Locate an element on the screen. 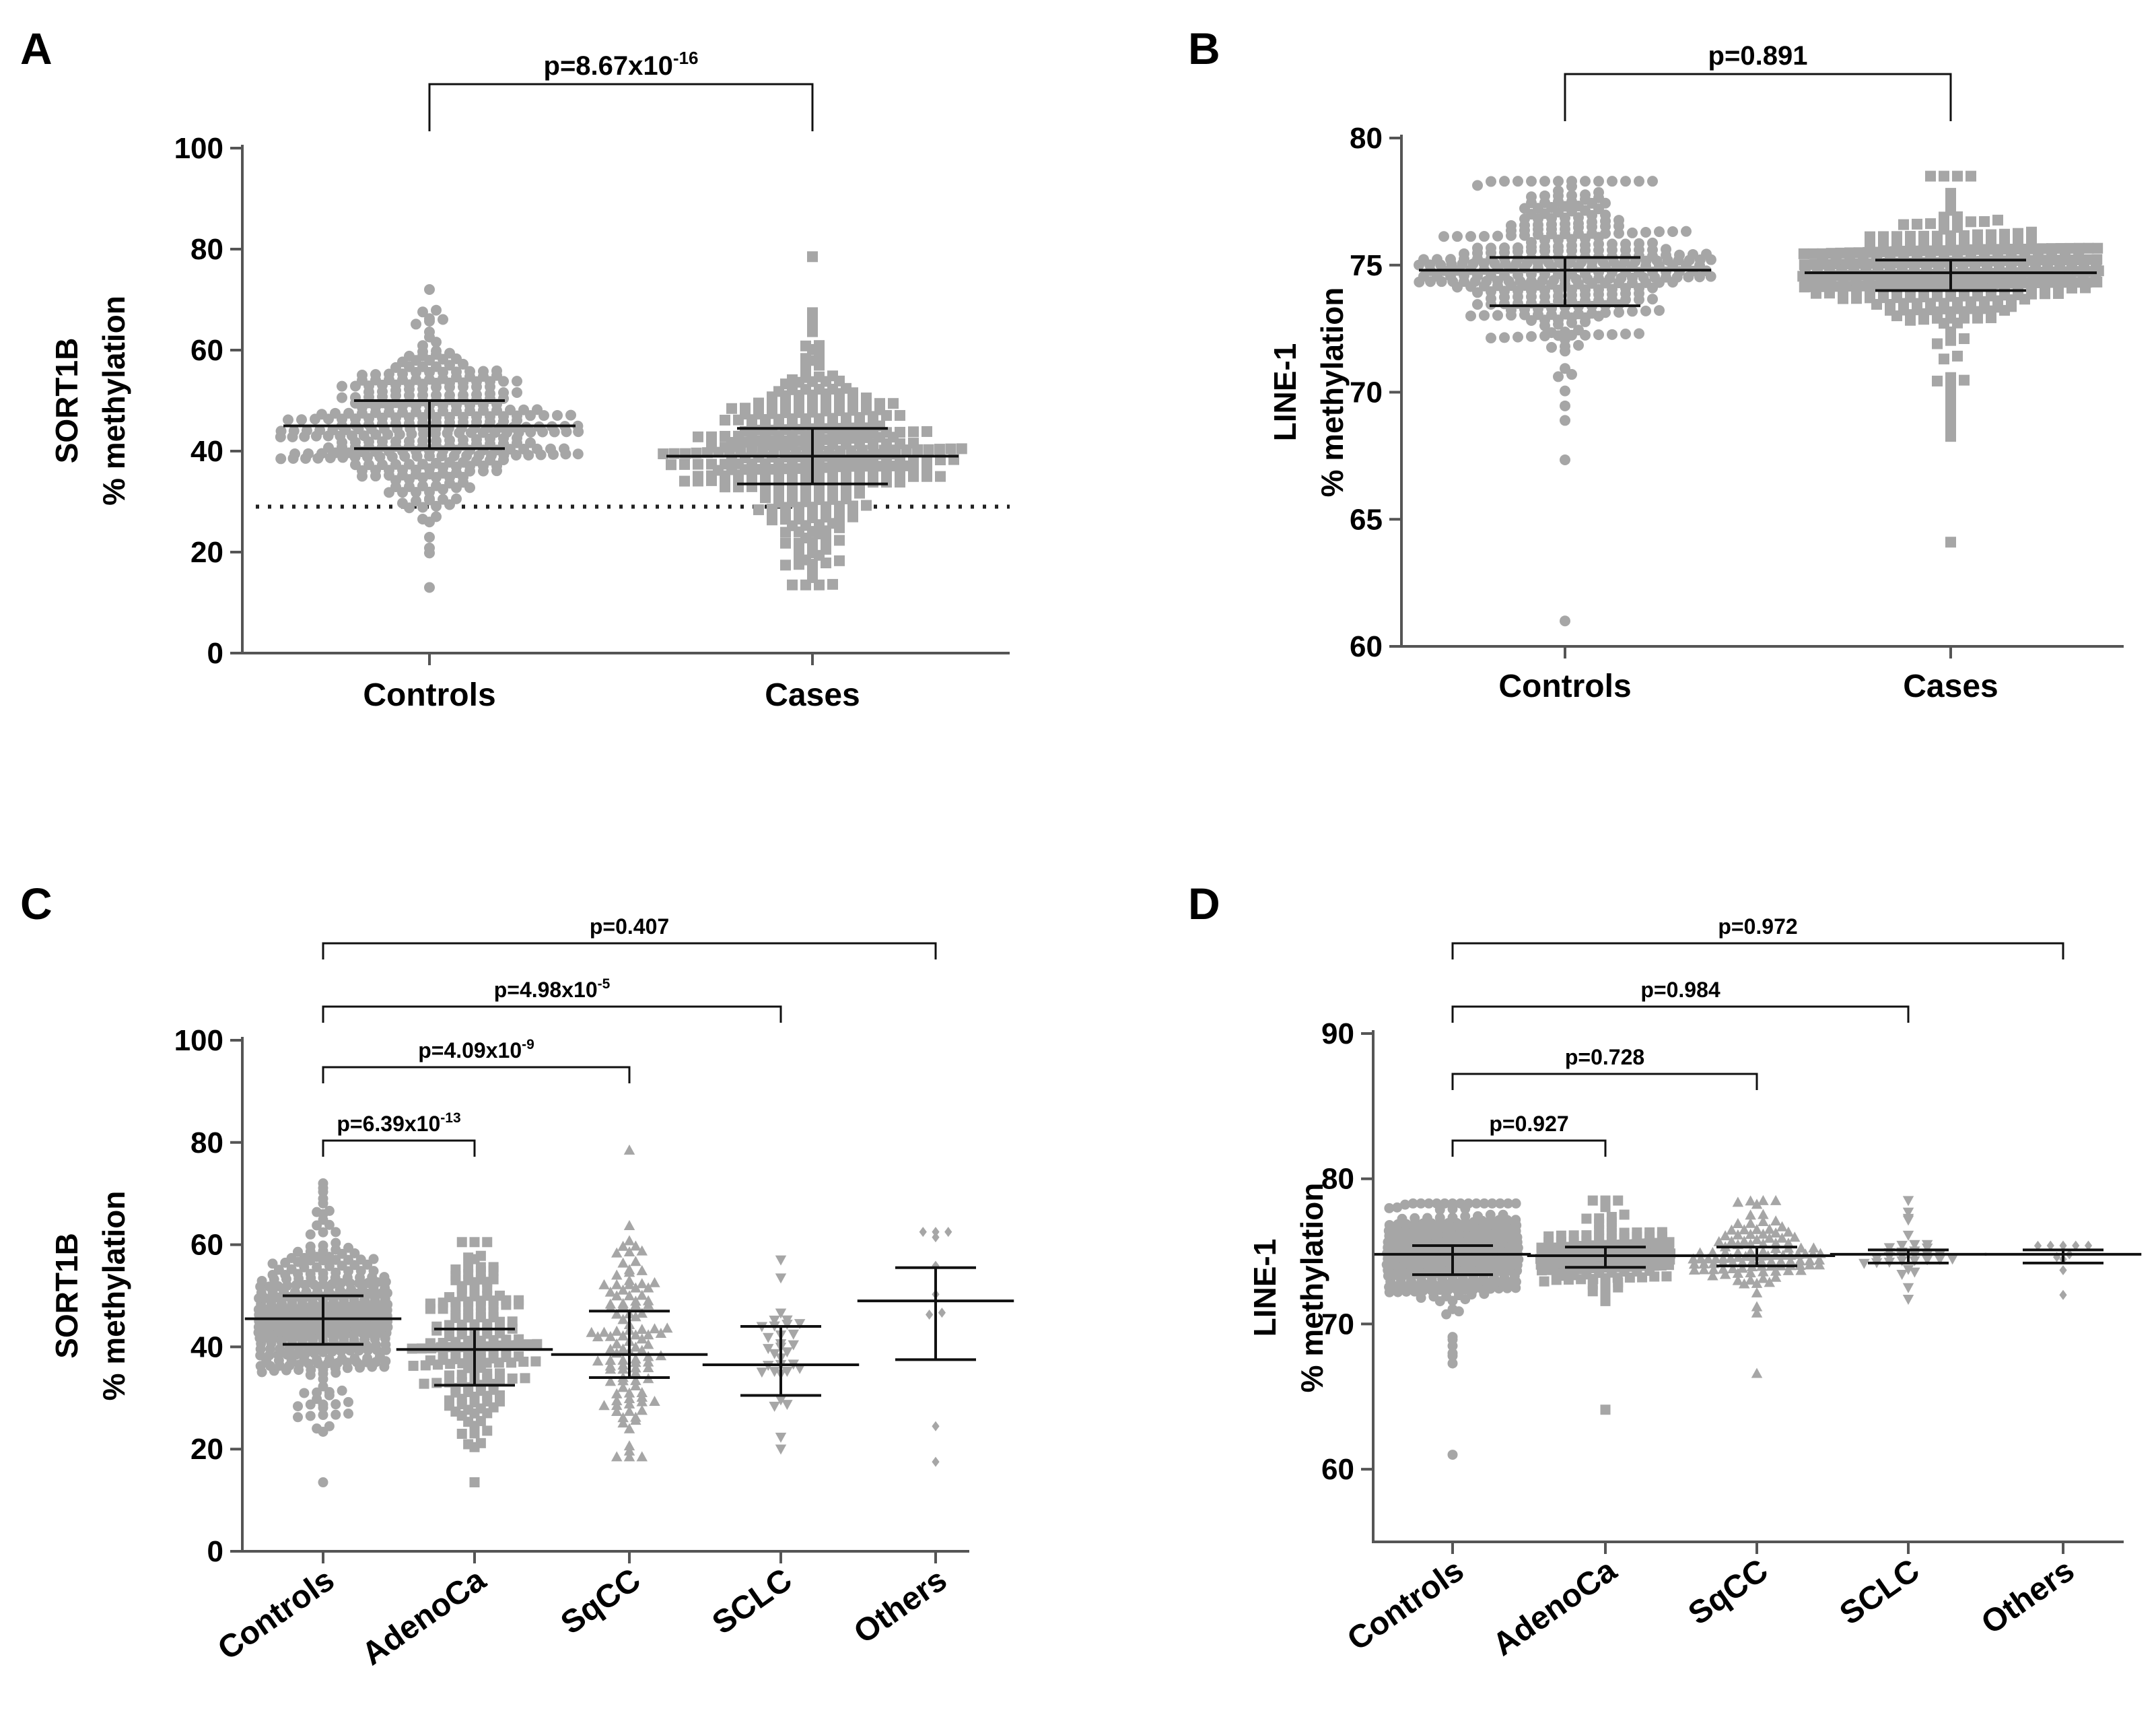 The image size is (2156, 1725). p-value-base: p=0.984 is located at coordinates (1680, 990).